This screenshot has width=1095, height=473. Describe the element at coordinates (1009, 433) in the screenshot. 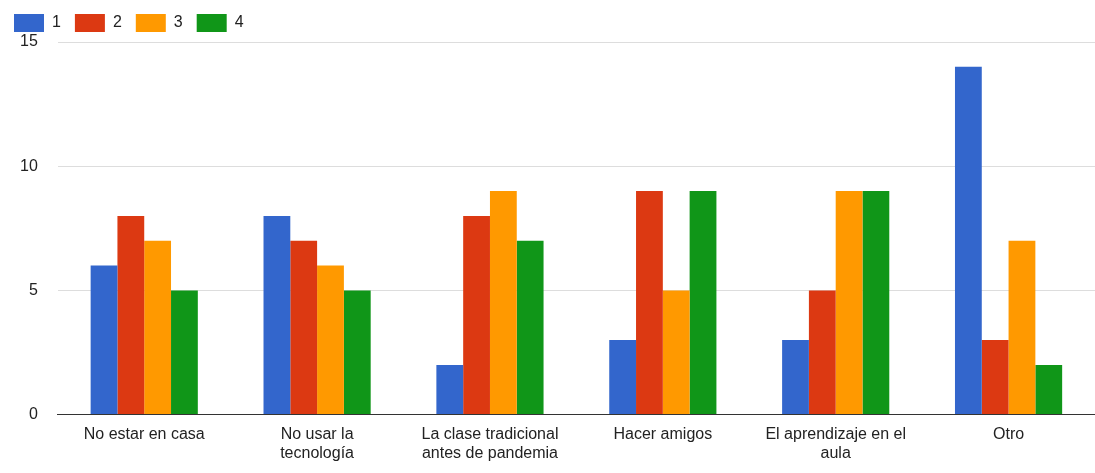

I see `x-tick-label: Otro` at that location.